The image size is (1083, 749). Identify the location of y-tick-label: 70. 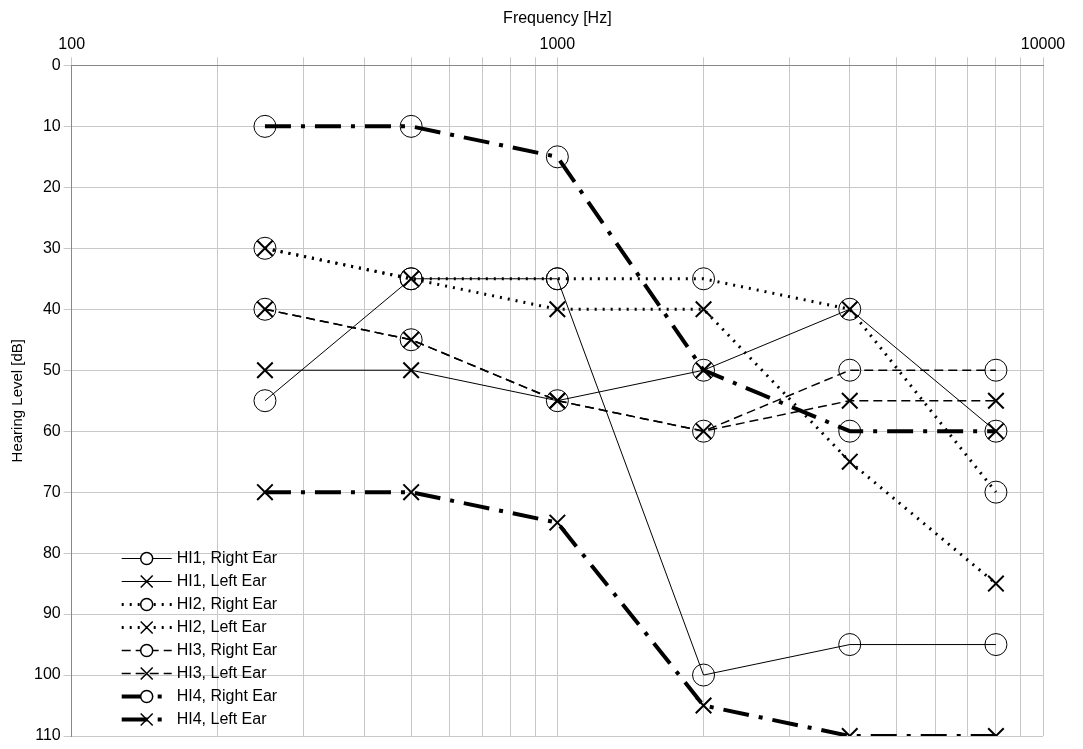
(51, 491).